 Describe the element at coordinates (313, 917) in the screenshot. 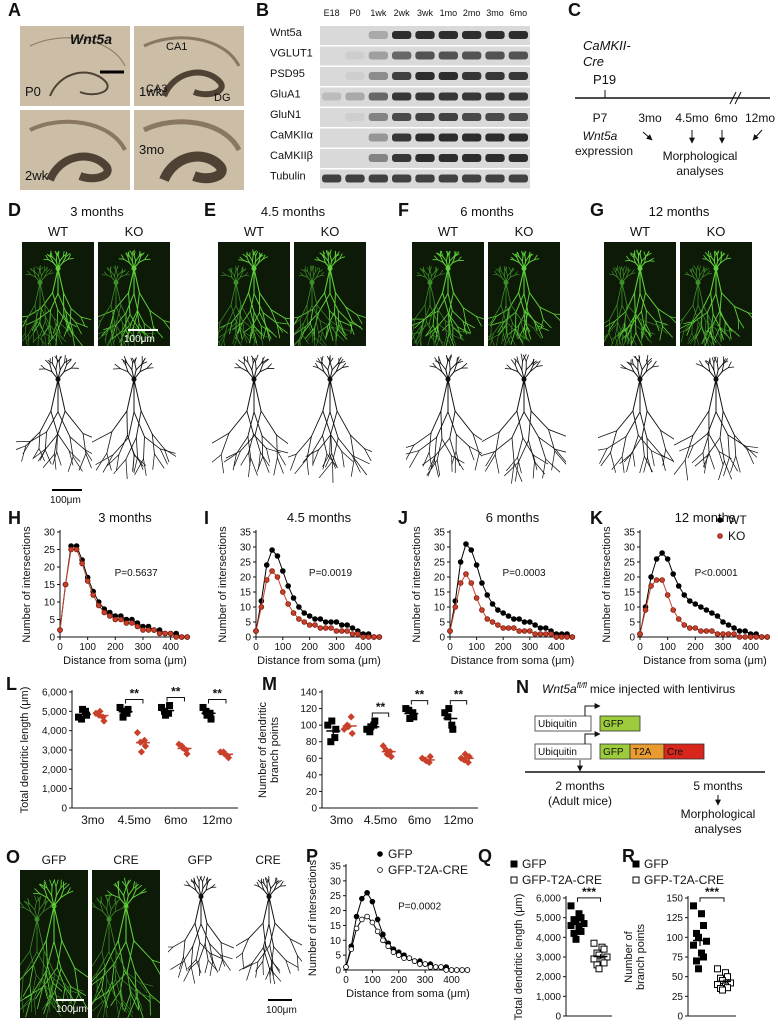

I see `y-axis-label: Number of intersections` at that location.